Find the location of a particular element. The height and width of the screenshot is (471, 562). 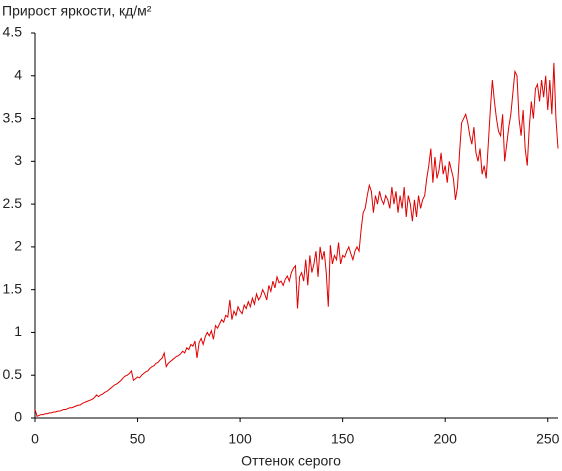

y-tick-label: 3.5 is located at coordinates (13, 117).